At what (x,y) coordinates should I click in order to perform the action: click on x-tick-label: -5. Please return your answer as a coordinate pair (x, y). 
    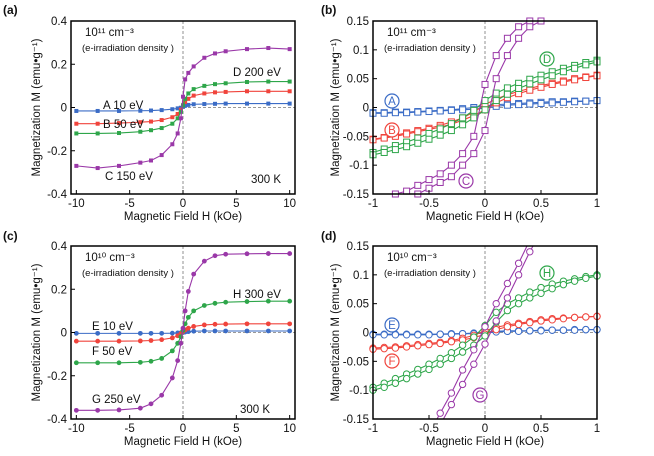
    Looking at the image, I should click on (130, 429).